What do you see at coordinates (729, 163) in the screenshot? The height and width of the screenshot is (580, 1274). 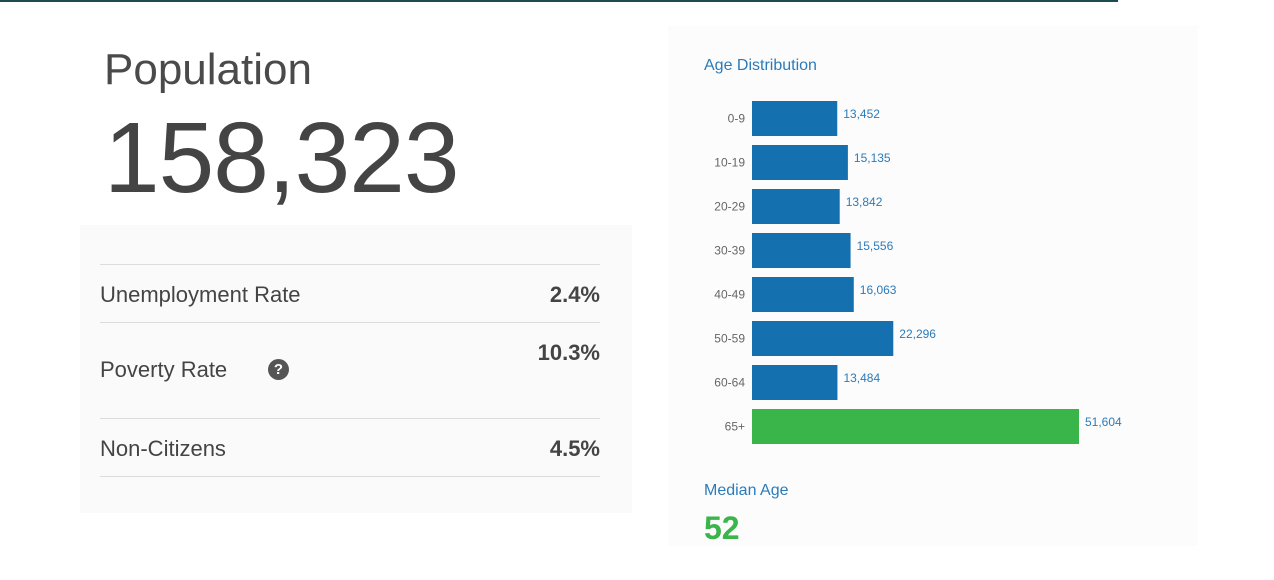 I see `bar-category-label: 10-19` at bounding box center [729, 163].